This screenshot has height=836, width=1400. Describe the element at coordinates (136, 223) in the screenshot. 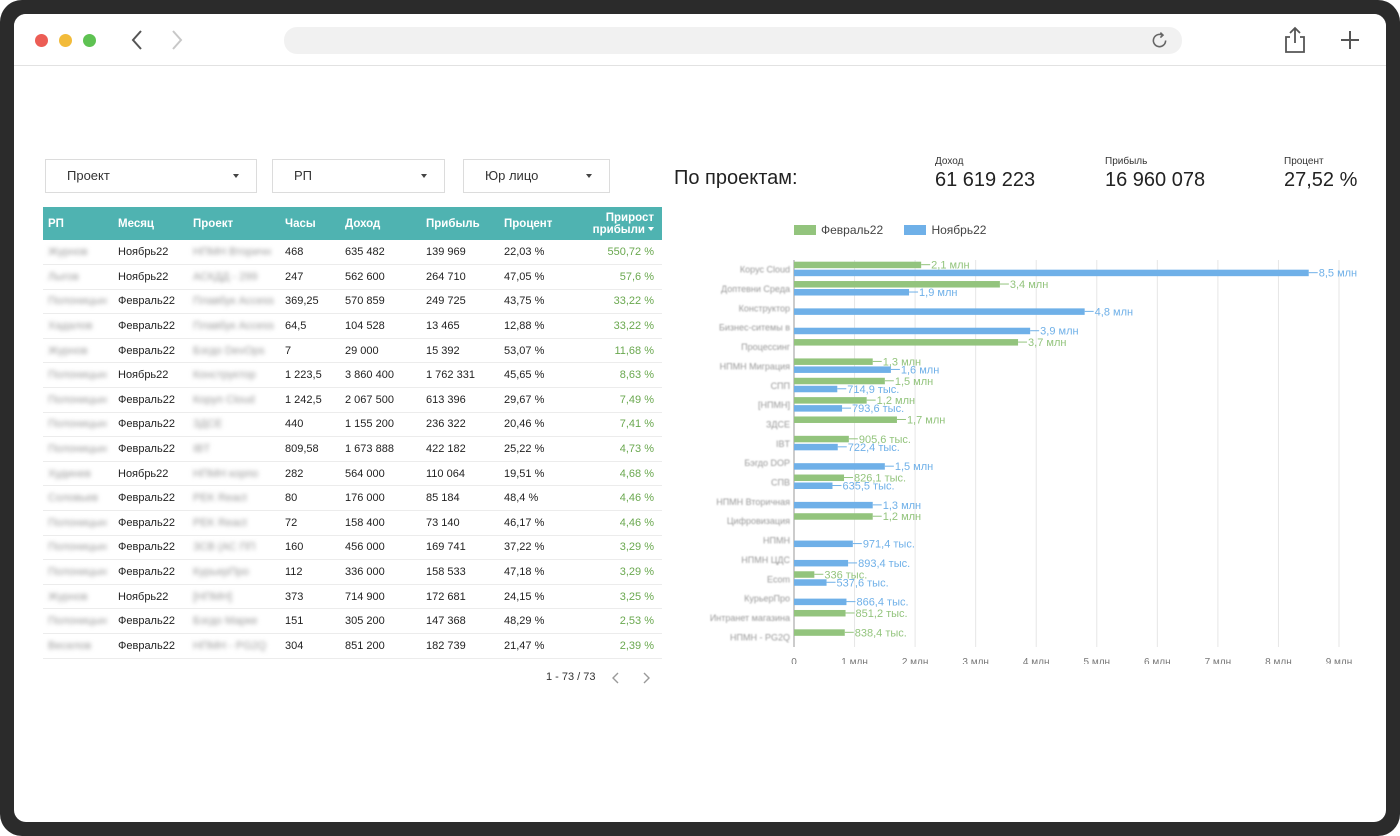

I see `col-header-month: Месяц` at that location.